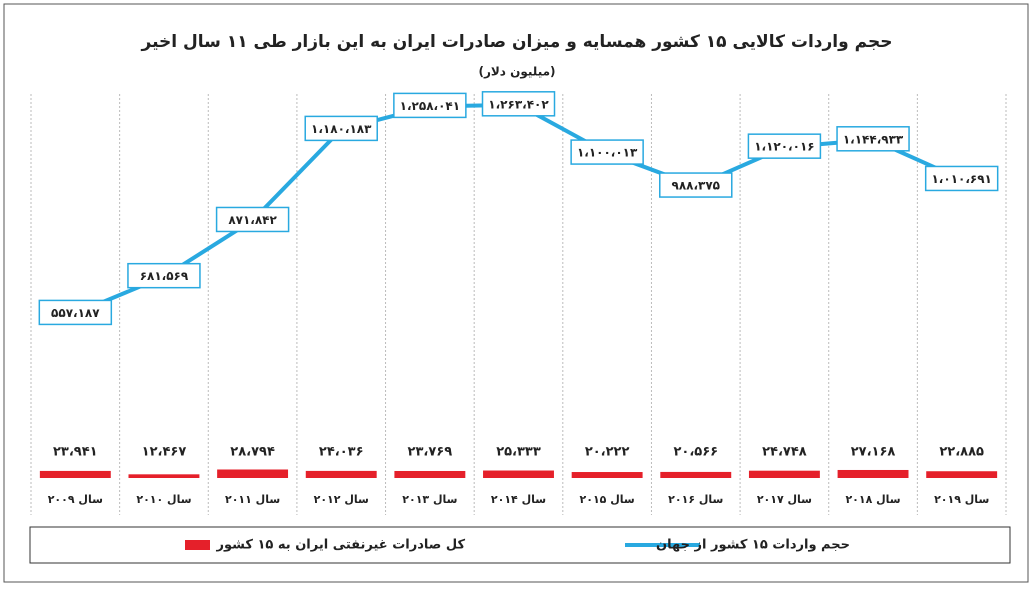  I want to click on line-value-label: ۶۸۱،۵۶۹, so click(164, 276).